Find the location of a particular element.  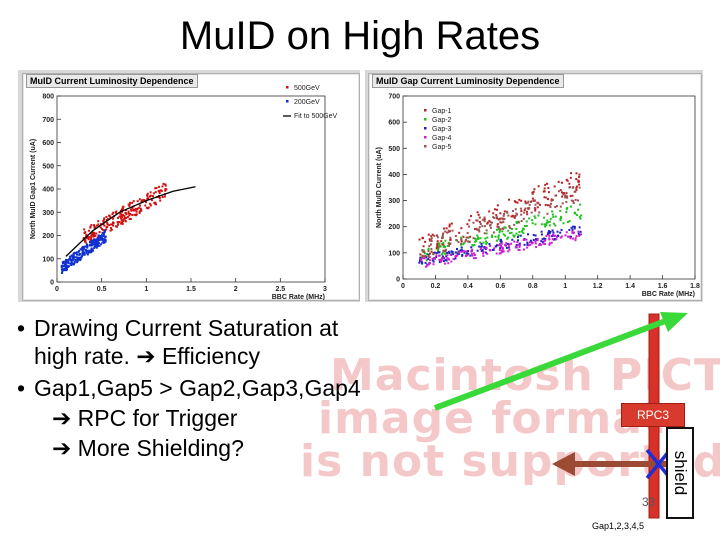

fit-line is located at coordinates (130, 221).